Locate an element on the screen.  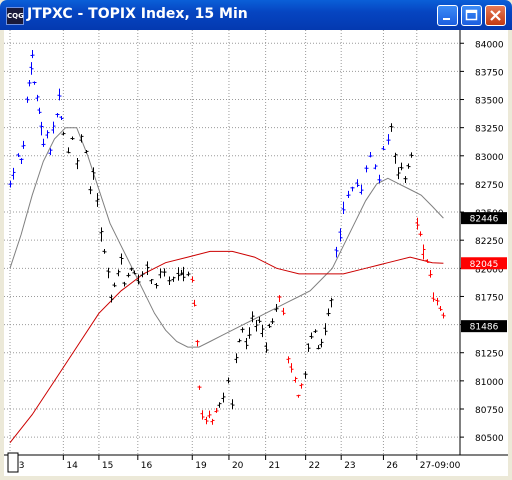
price-tag-label: 82045 is located at coordinates (484, 265).